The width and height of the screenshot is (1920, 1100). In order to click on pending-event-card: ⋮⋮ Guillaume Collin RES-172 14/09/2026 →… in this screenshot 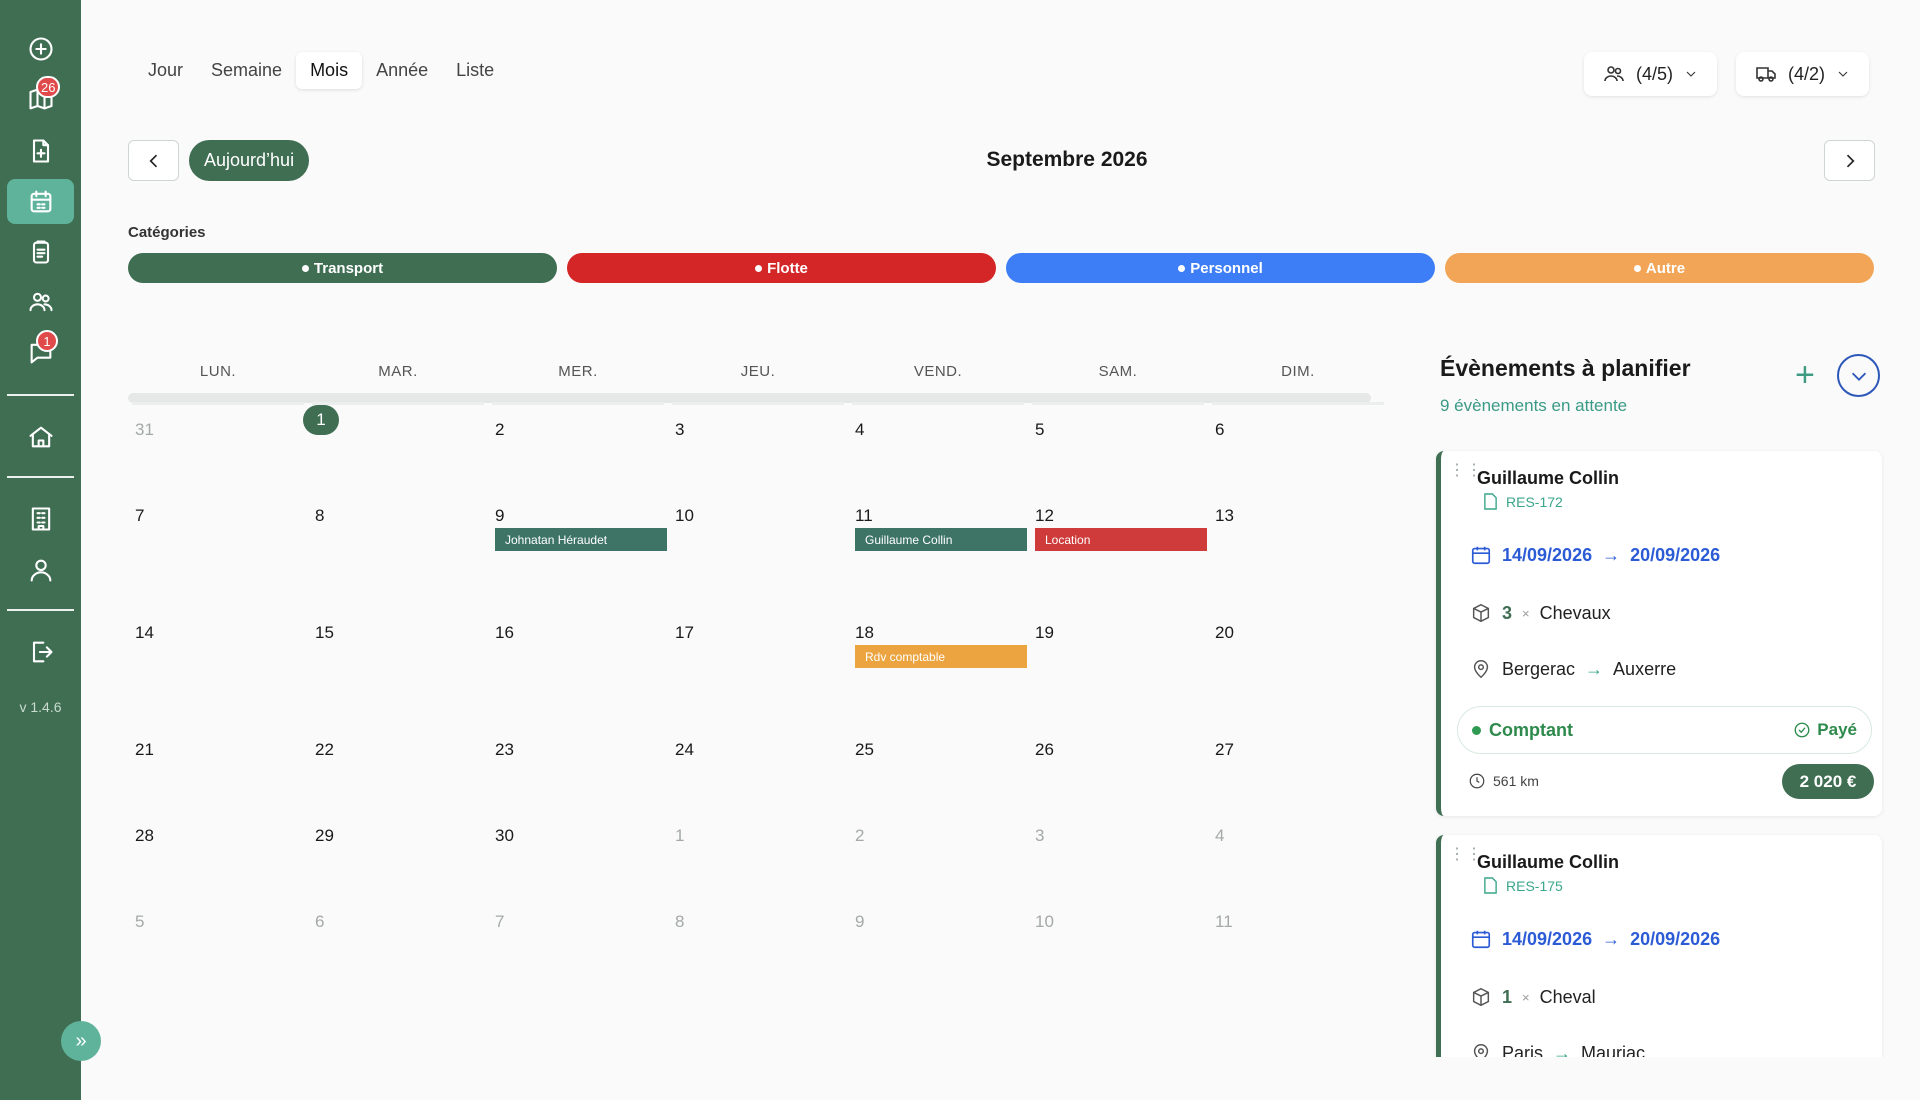, I will do `click(1659, 633)`.